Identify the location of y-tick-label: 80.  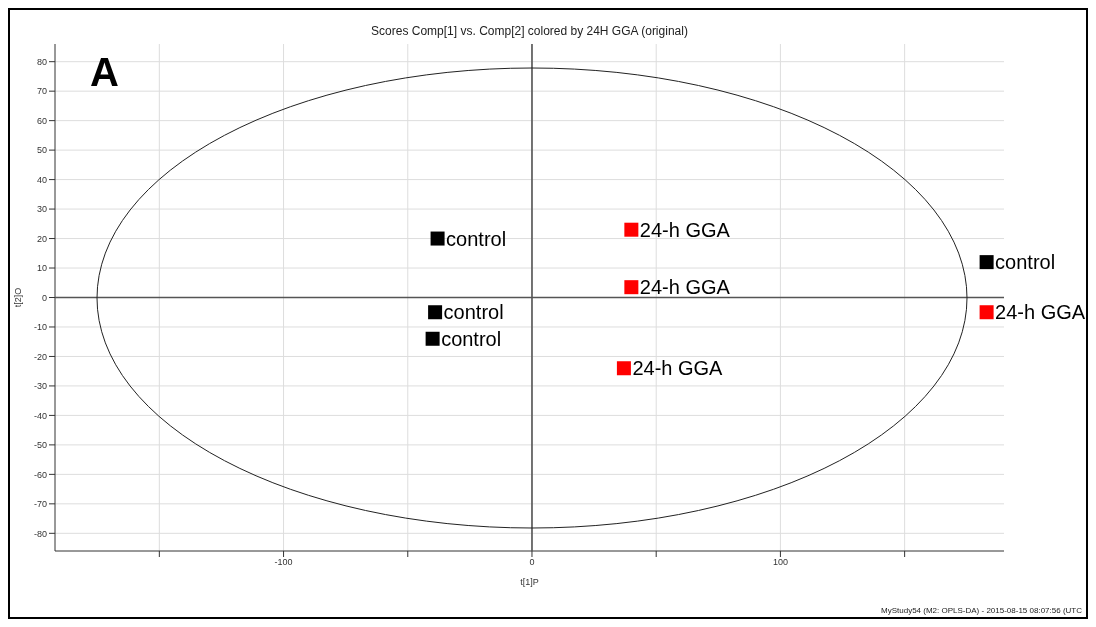
(41, 61).